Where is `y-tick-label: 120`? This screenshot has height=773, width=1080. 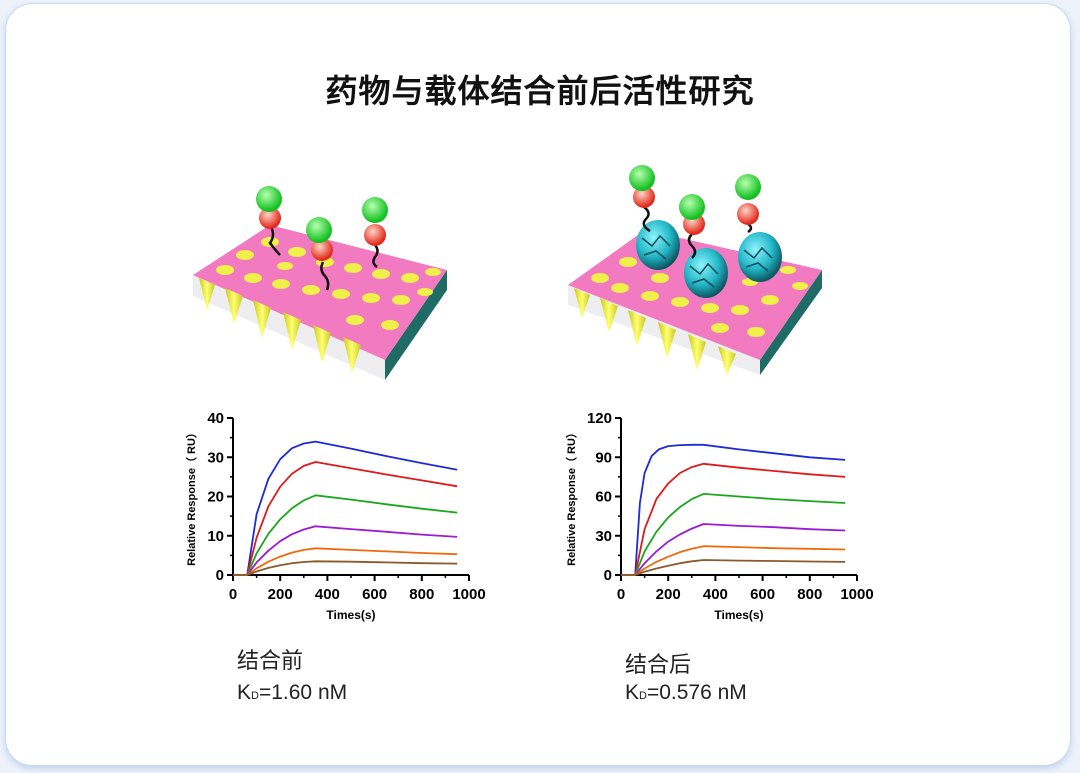
y-tick-label: 120 is located at coordinates (599, 418).